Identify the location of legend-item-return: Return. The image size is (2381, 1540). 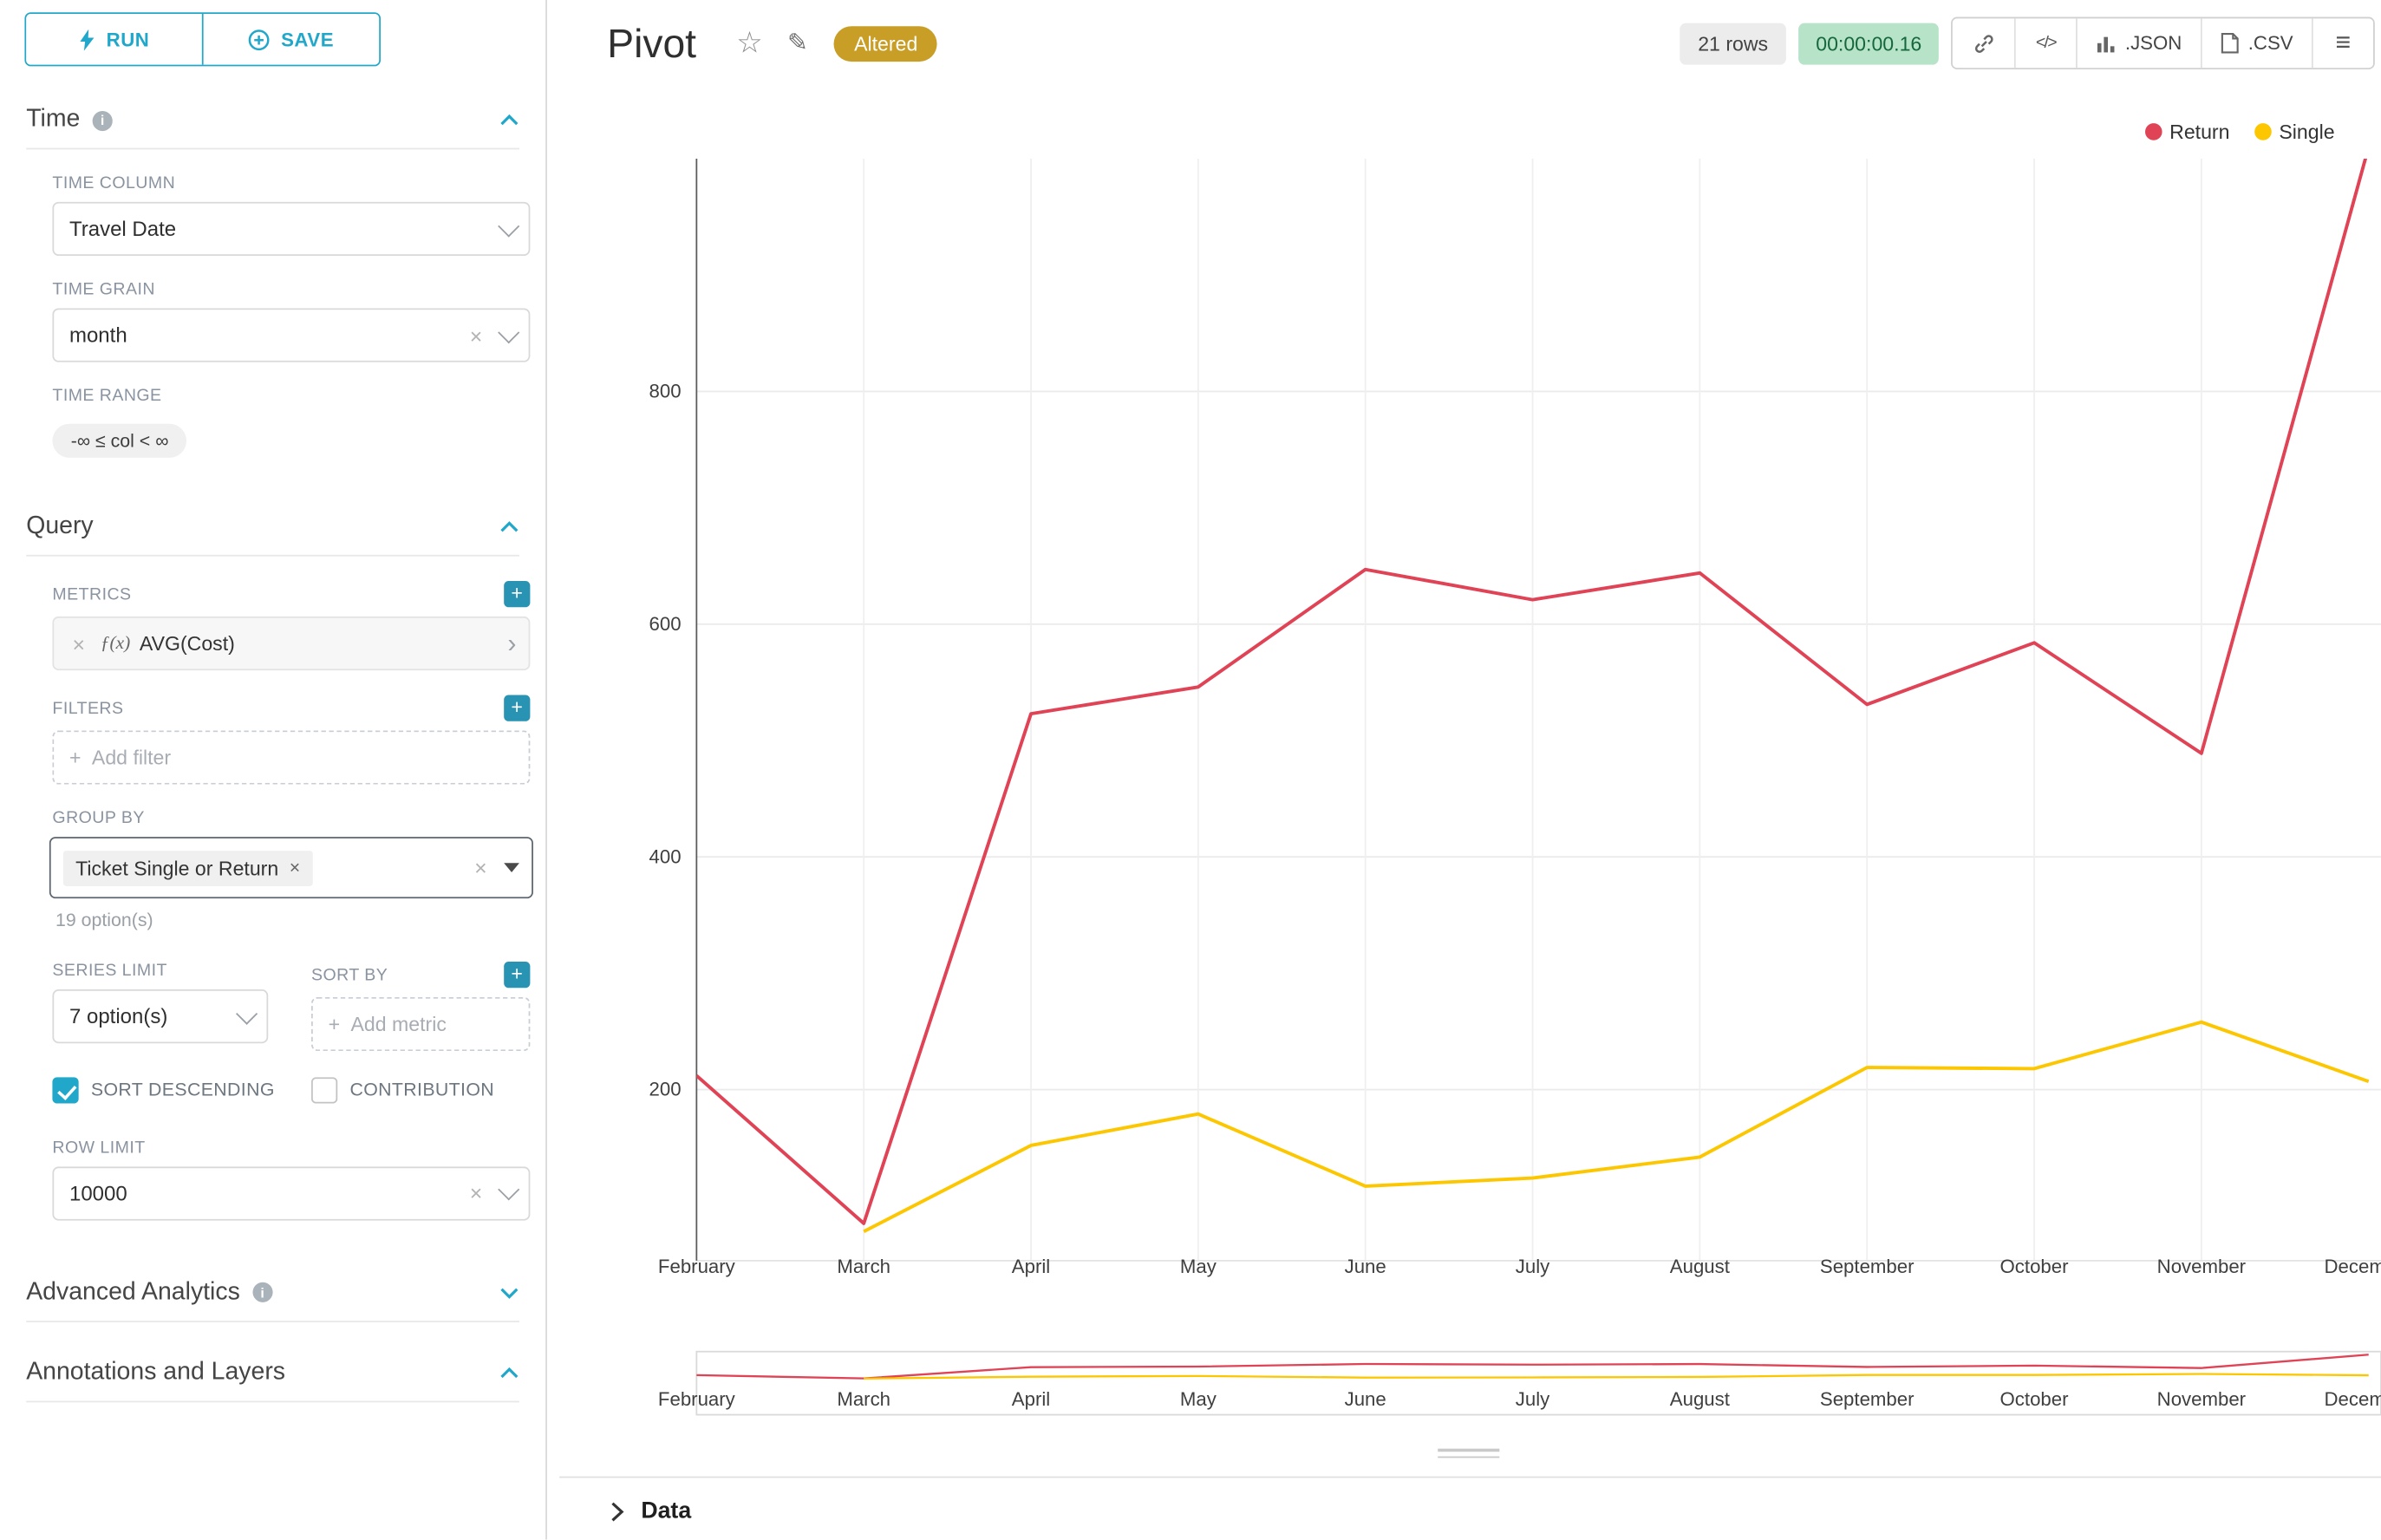
(2187, 132).